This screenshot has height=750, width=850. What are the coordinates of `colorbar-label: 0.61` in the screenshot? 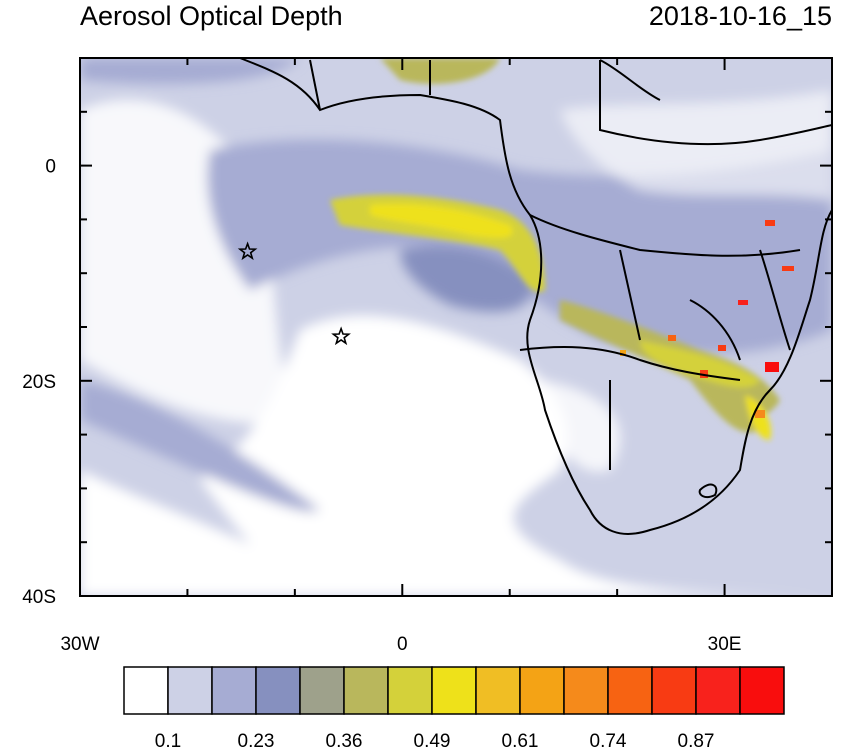 It's located at (520, 740).